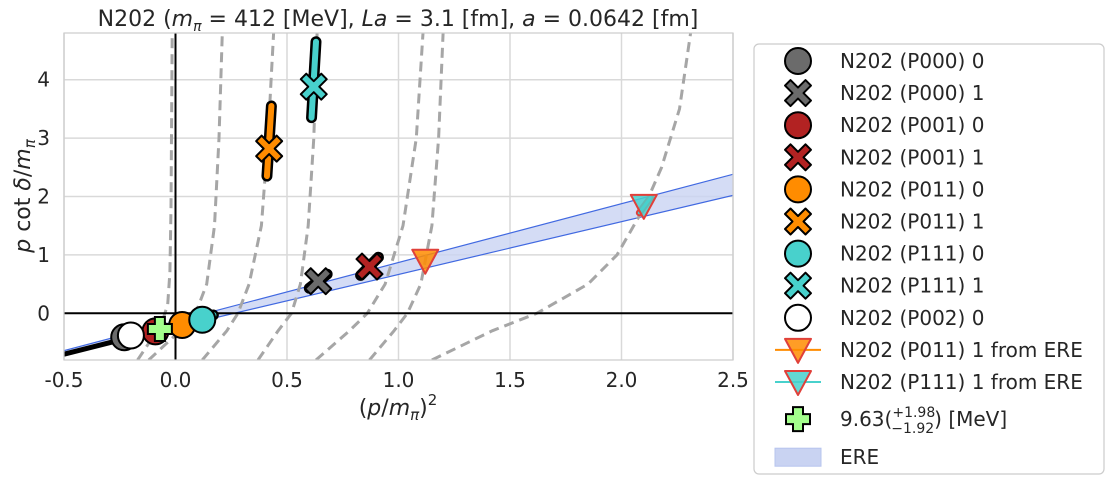 This screenshot has height=482, width=1110. What do you see at coordinates (912, 286) in the screenshot?
I see `legend-label: N202 (P111) 1` at bounding box center [912, 286].